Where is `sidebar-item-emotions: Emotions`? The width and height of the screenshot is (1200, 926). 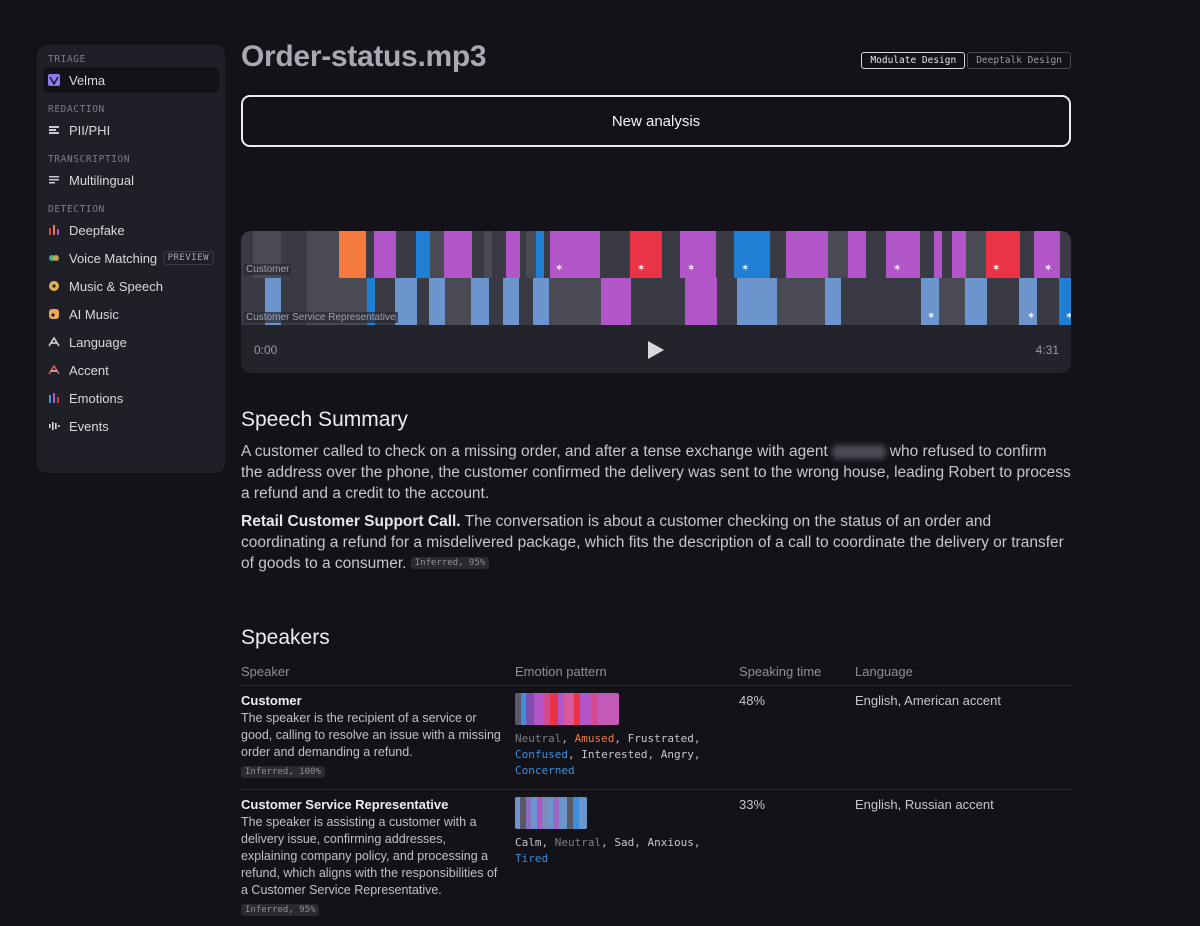
sidebar-item-emotions: Emotions is located at coordinates (131, 398).